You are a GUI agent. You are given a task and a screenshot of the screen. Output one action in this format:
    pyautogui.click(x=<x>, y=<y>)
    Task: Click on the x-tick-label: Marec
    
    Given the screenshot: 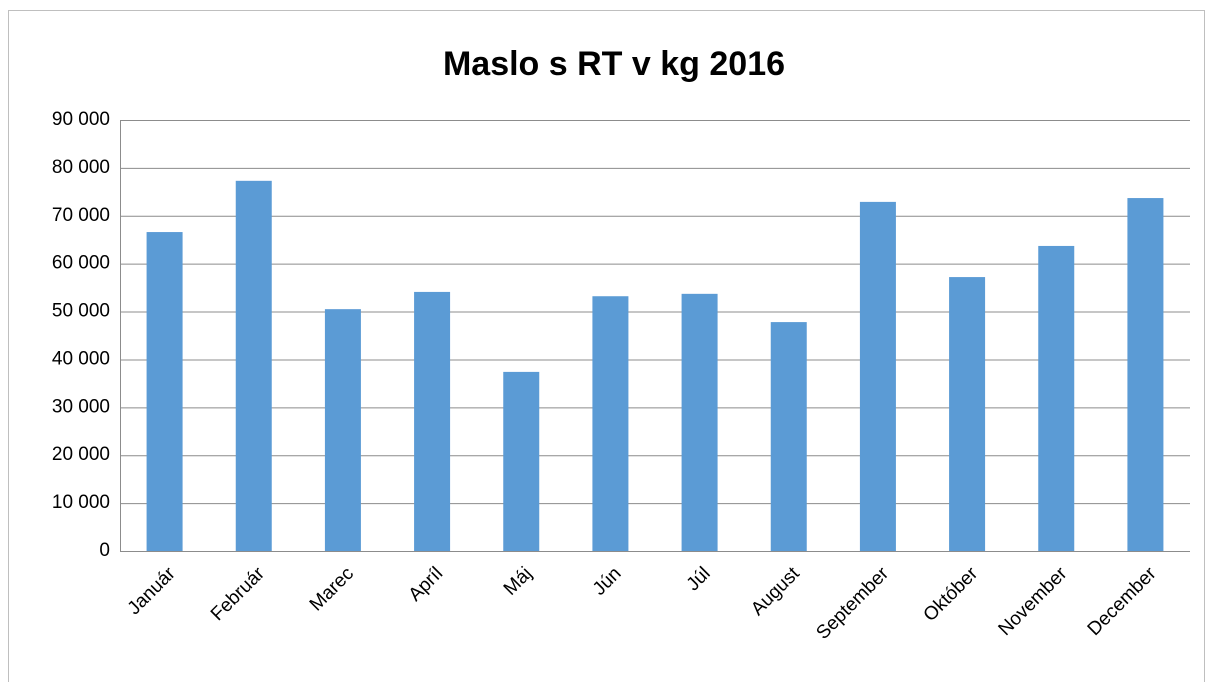 What is the action you would take?
    pyautogui.click(x=332, y=589)
    